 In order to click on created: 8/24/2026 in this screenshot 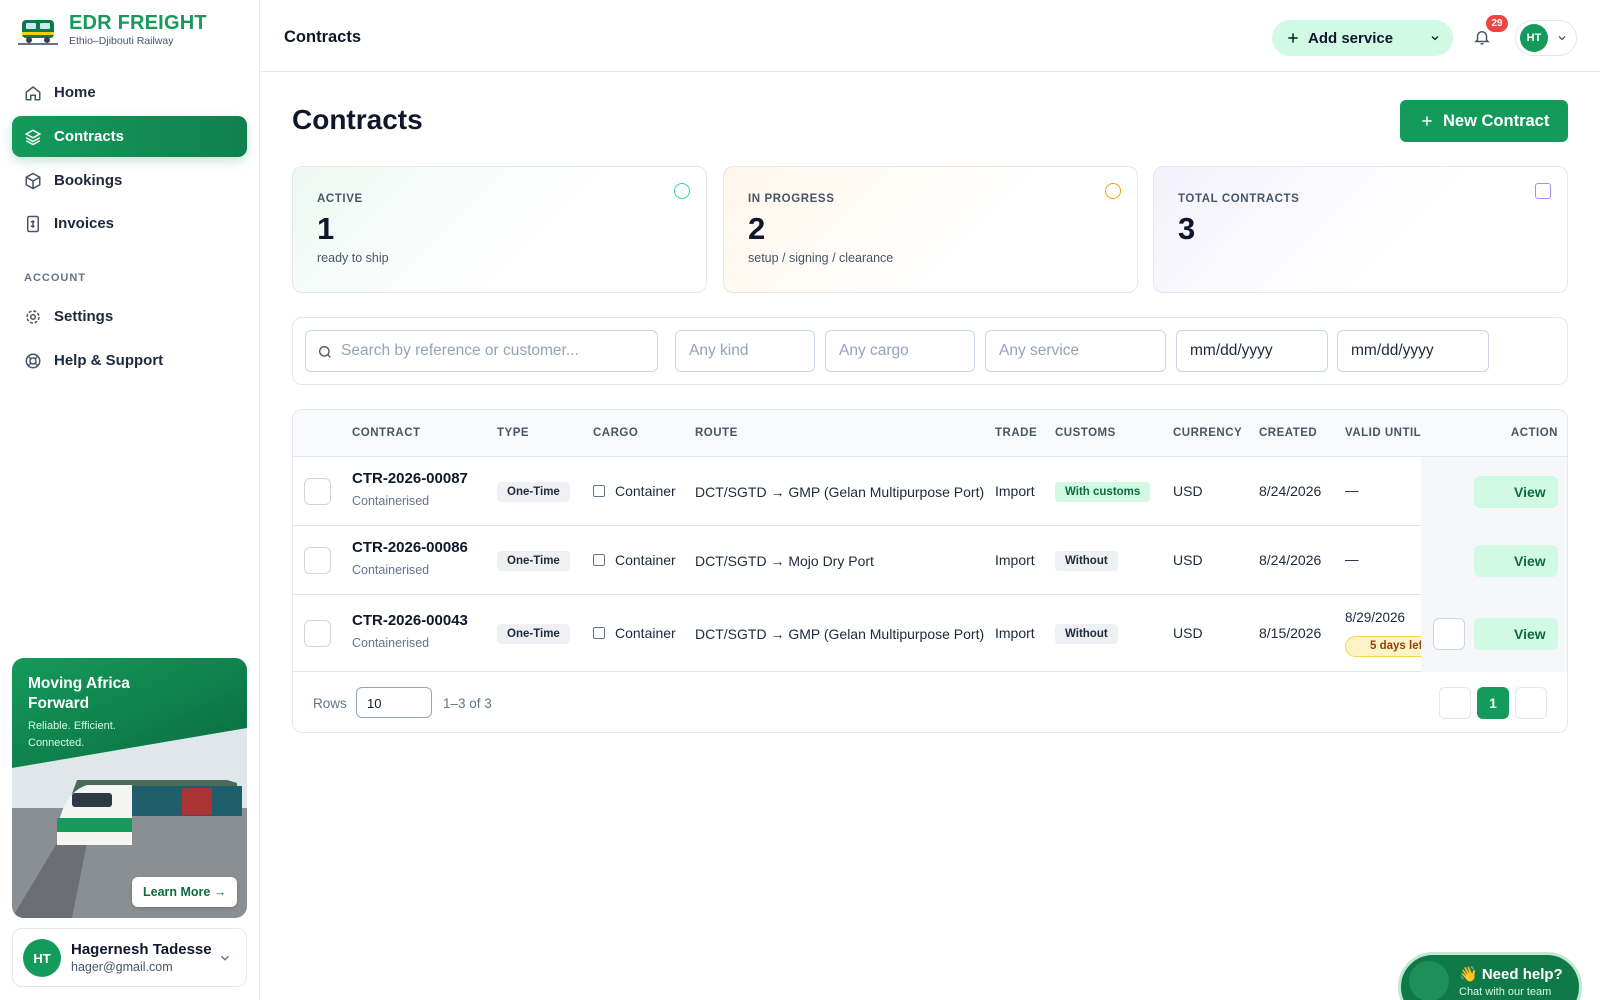, I will do `click(1290, 559)`.